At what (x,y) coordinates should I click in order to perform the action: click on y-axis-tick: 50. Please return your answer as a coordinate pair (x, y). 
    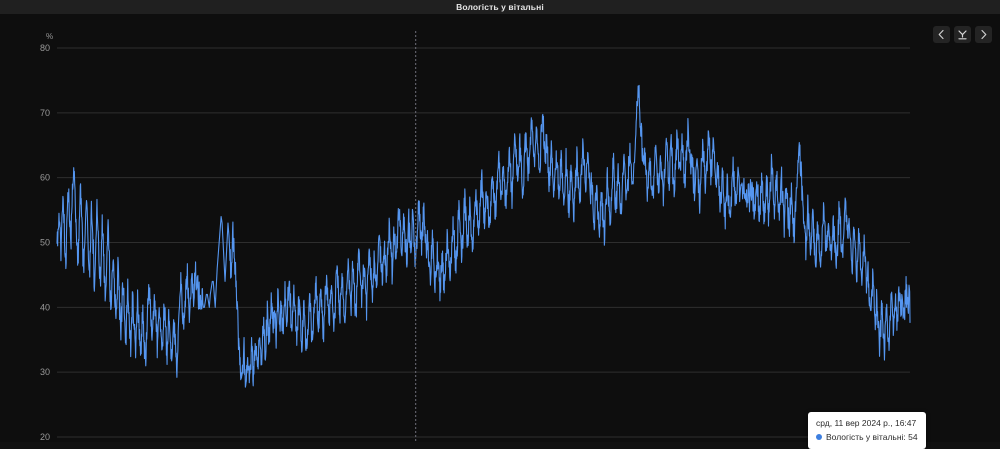
    Looking at the image, I should click on (45, 243).